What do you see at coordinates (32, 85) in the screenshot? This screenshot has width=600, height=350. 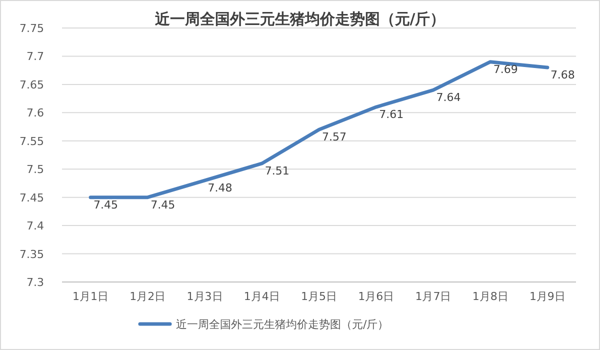 I see `y-tick-label: 7.65` at bounding box center [32, 85].